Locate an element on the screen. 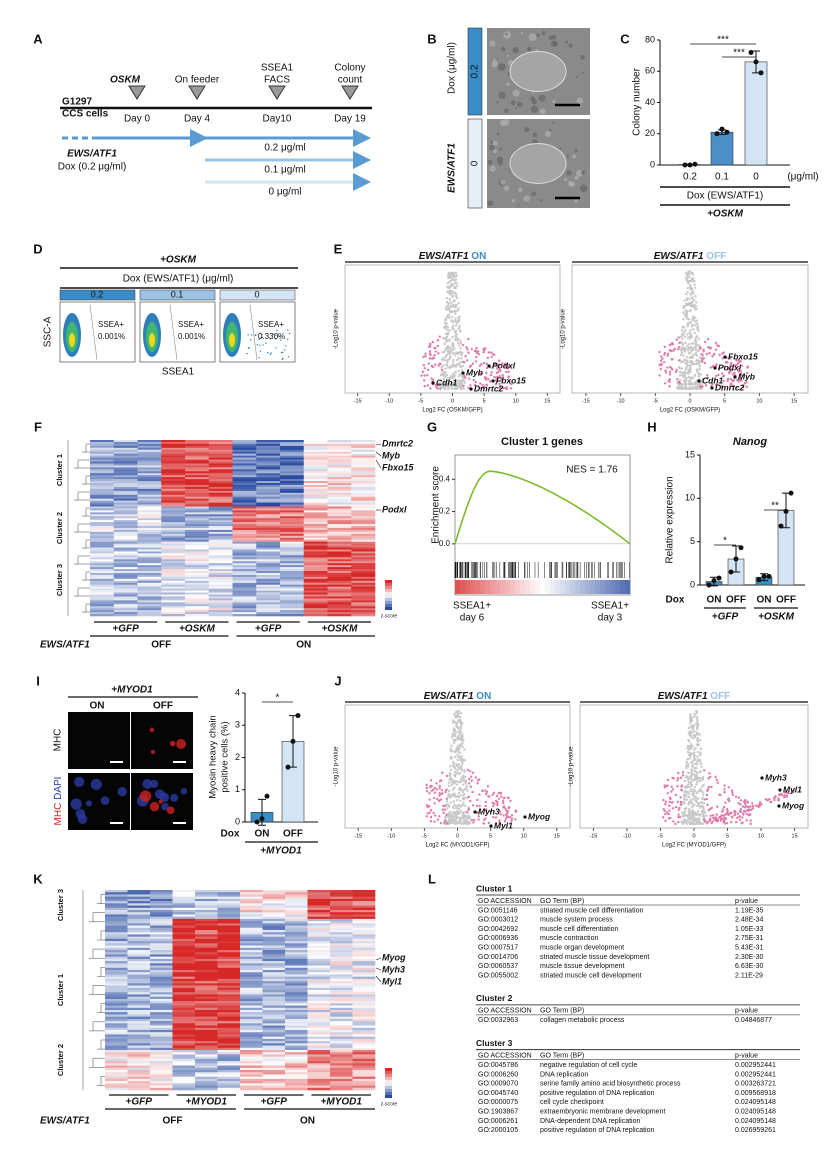 This screenshot has height=1158, width=840. gene-highlight is located at coordinates (779, 806).